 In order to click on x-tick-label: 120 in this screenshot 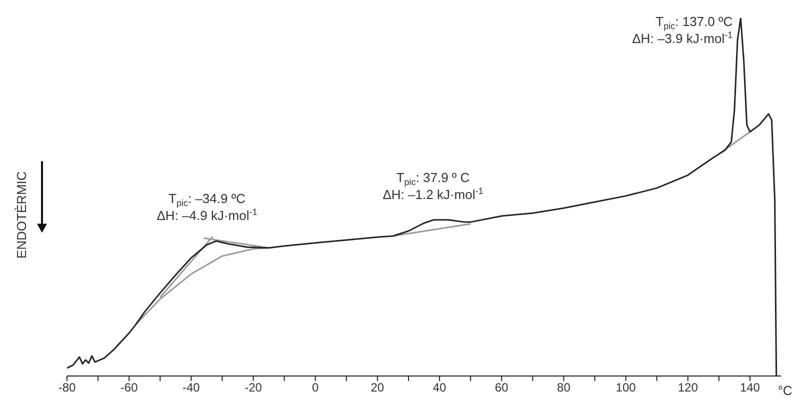, I will do `click(688, 387)`.